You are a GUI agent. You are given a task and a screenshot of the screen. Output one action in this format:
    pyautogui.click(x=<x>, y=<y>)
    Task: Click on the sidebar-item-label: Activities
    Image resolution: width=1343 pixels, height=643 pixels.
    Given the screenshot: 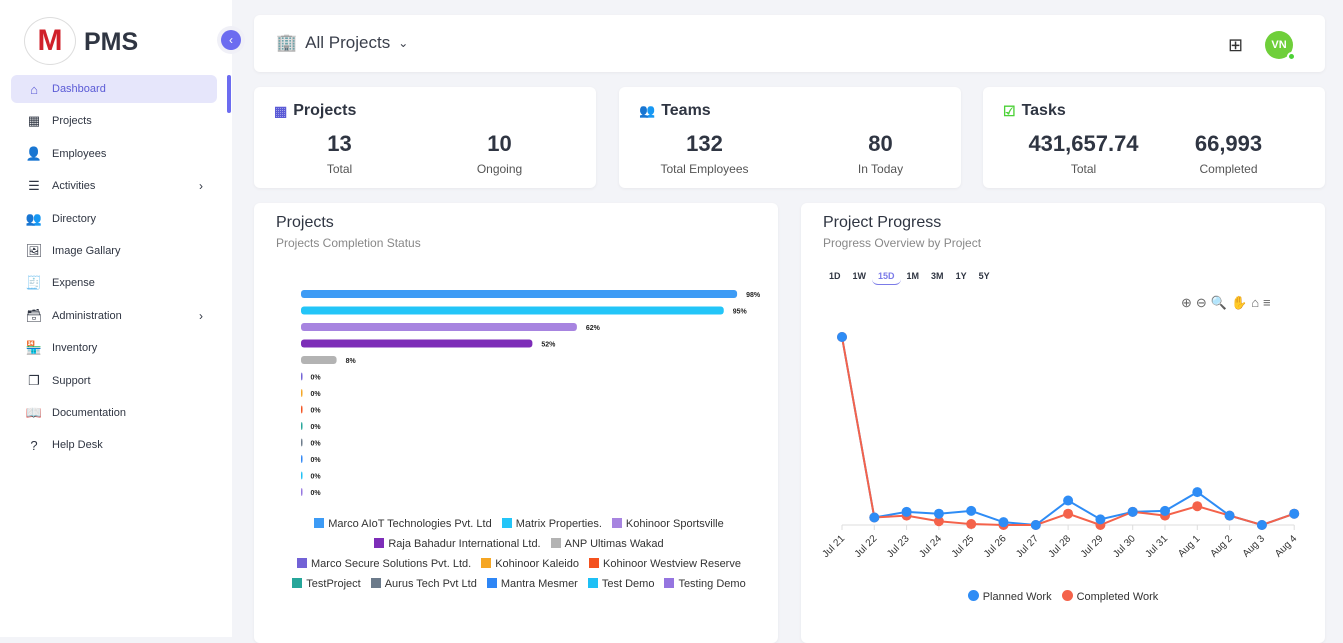 What is the action you would take?
    pyautogui.click(x=74, y=186)
    